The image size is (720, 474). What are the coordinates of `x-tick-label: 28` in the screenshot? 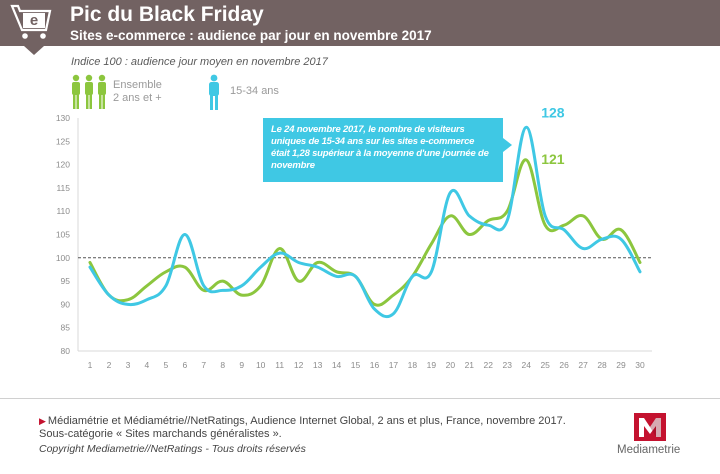 It's located at (602, 365).